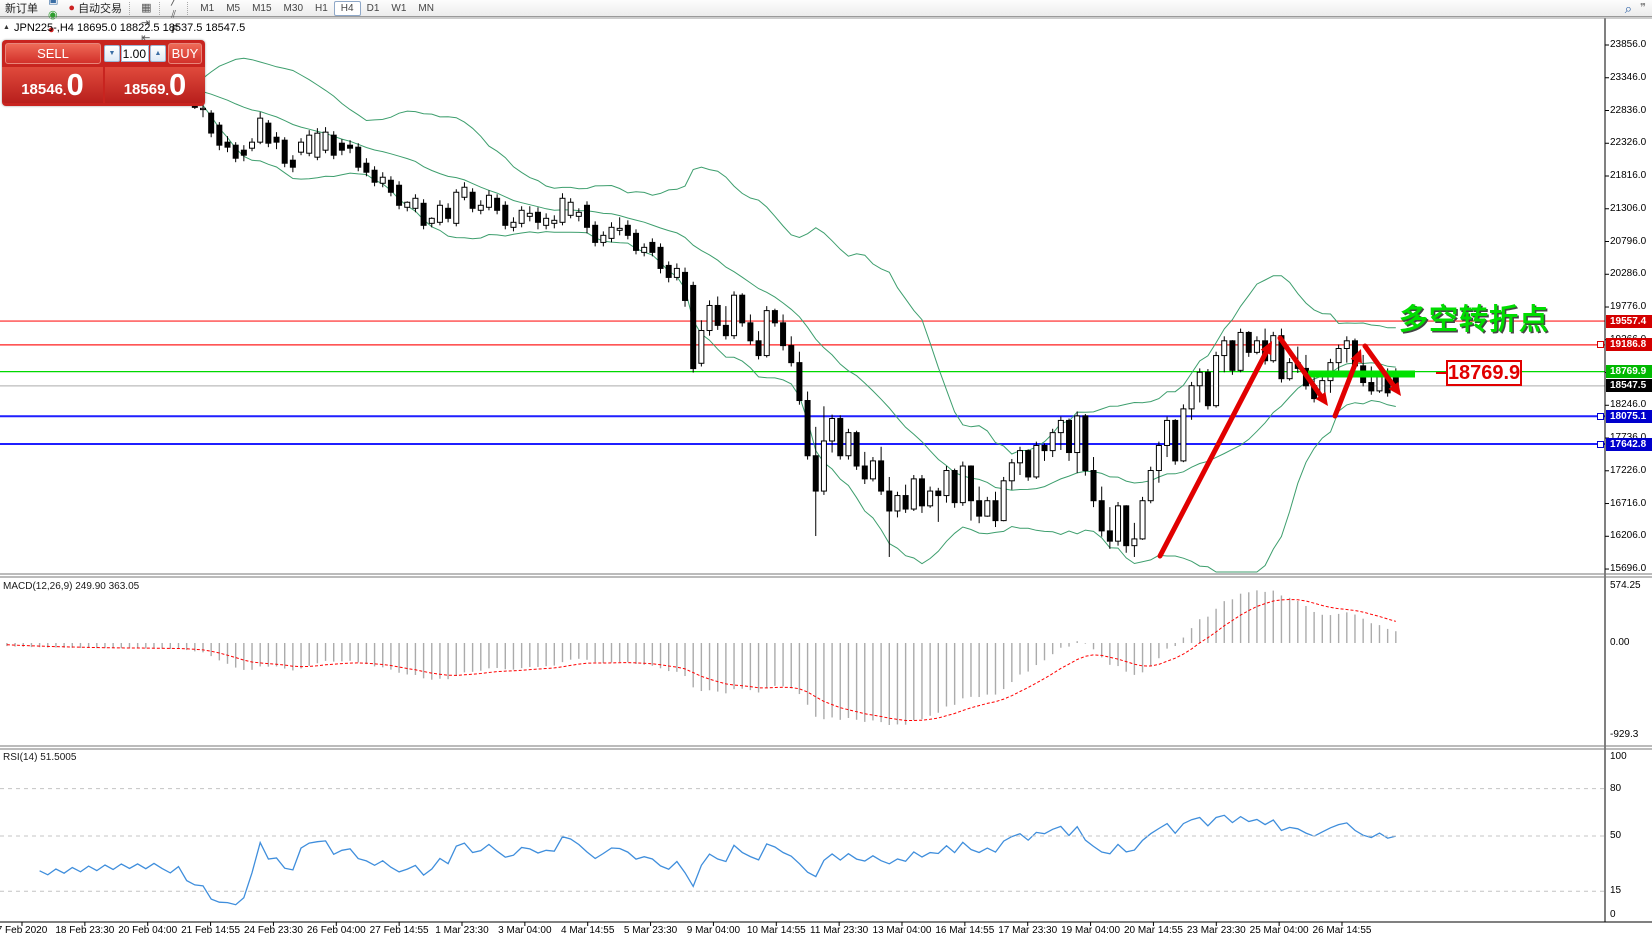  I want to click on buy-button: BUY, so click(185, 53).